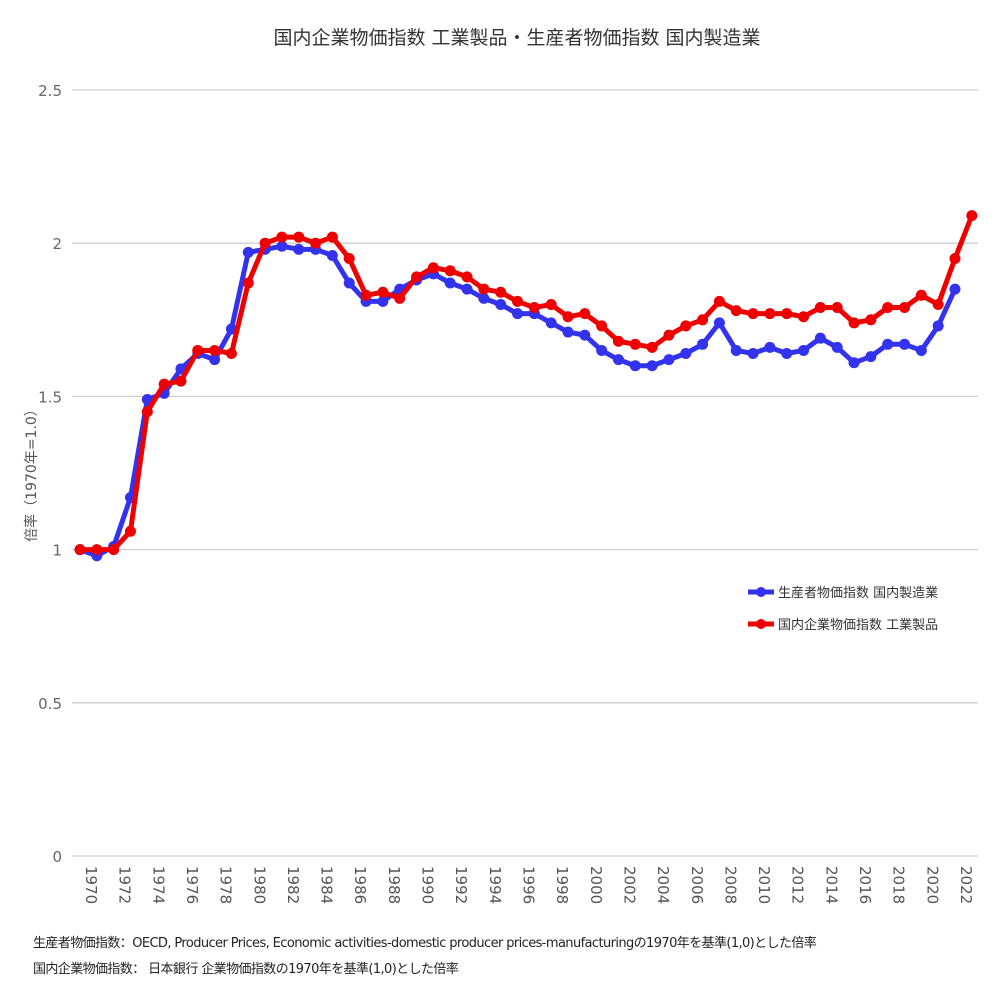 The image size is (995, 995). I want to click on x-tick-label: 2000, so click(596, 885).